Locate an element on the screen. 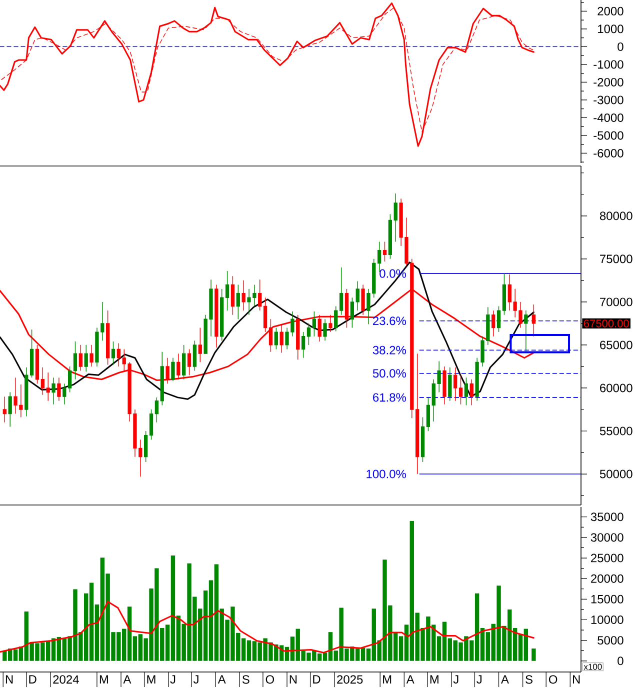 This screenshot has height=691, width=635. y-tick-label: -5000 is located at coordinates (609, 135).